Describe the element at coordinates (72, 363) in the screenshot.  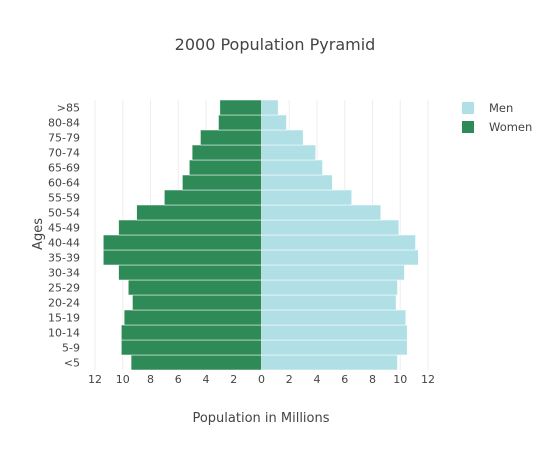
I see `y-tick-label: <5` at that location.